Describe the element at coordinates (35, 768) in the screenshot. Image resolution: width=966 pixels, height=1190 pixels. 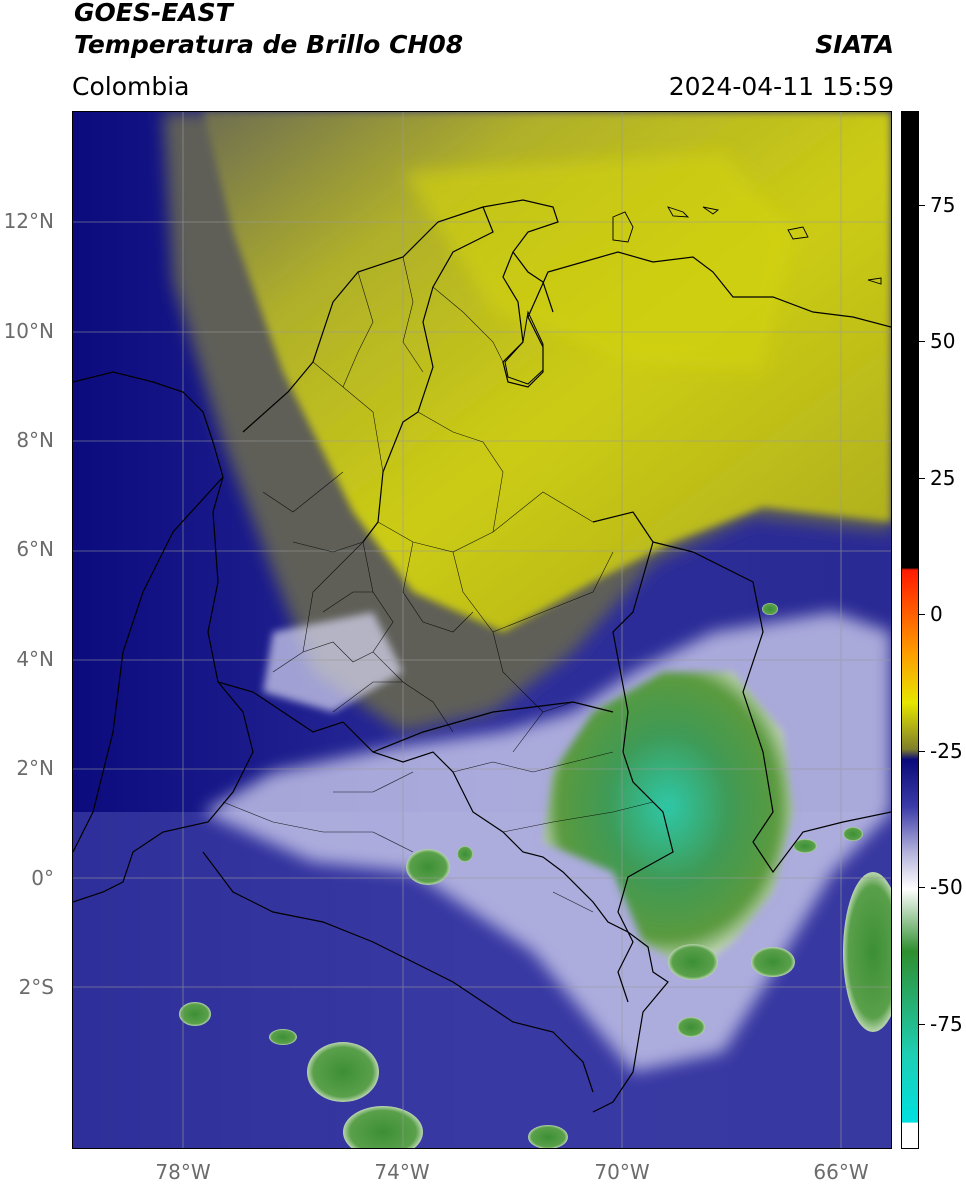
I see `lat-tick-label: 2°N` at that location.